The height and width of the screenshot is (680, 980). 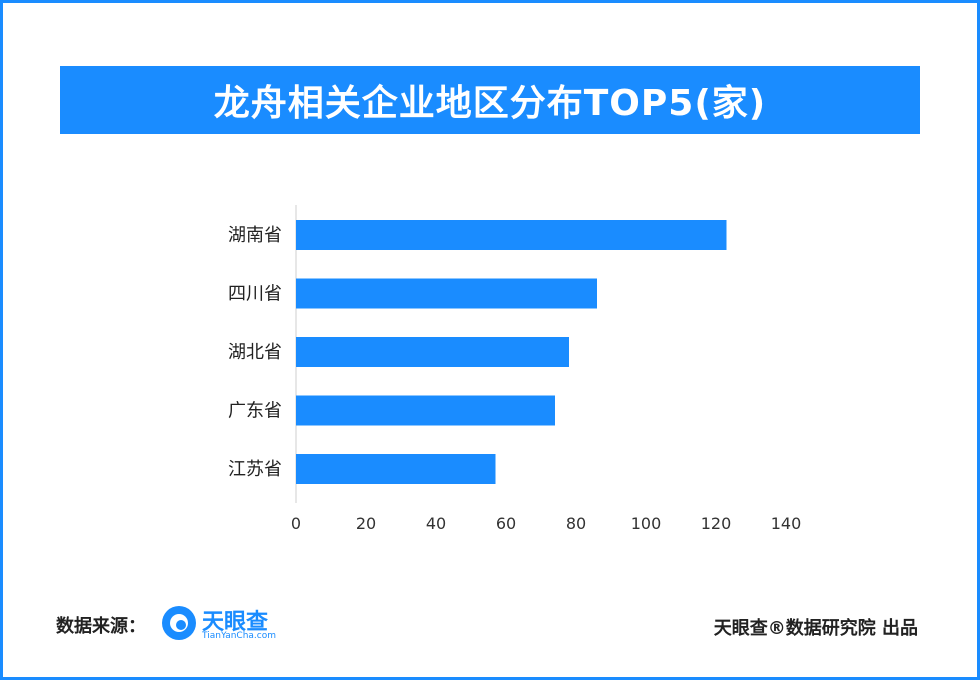 I want to click on x-tick-labels: 0 20 40 60 80 100 120 140, so click(x=546, y=523).